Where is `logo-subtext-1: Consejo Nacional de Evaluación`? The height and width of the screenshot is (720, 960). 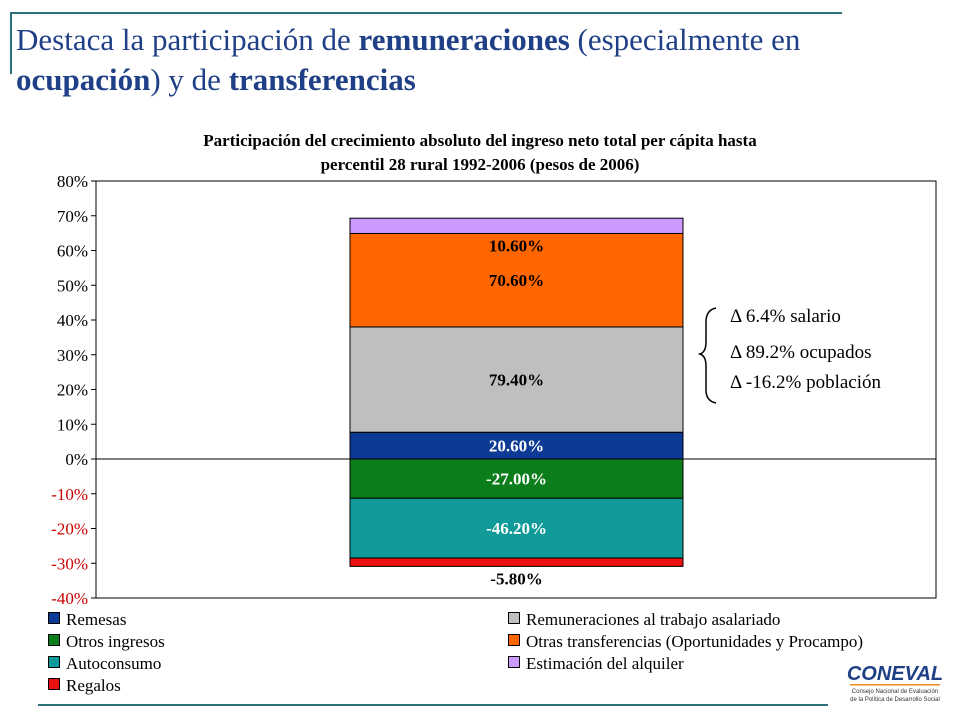 logo-subtext-1: Consejo Nacional de Evaluación is located at coordinates (895, 692).